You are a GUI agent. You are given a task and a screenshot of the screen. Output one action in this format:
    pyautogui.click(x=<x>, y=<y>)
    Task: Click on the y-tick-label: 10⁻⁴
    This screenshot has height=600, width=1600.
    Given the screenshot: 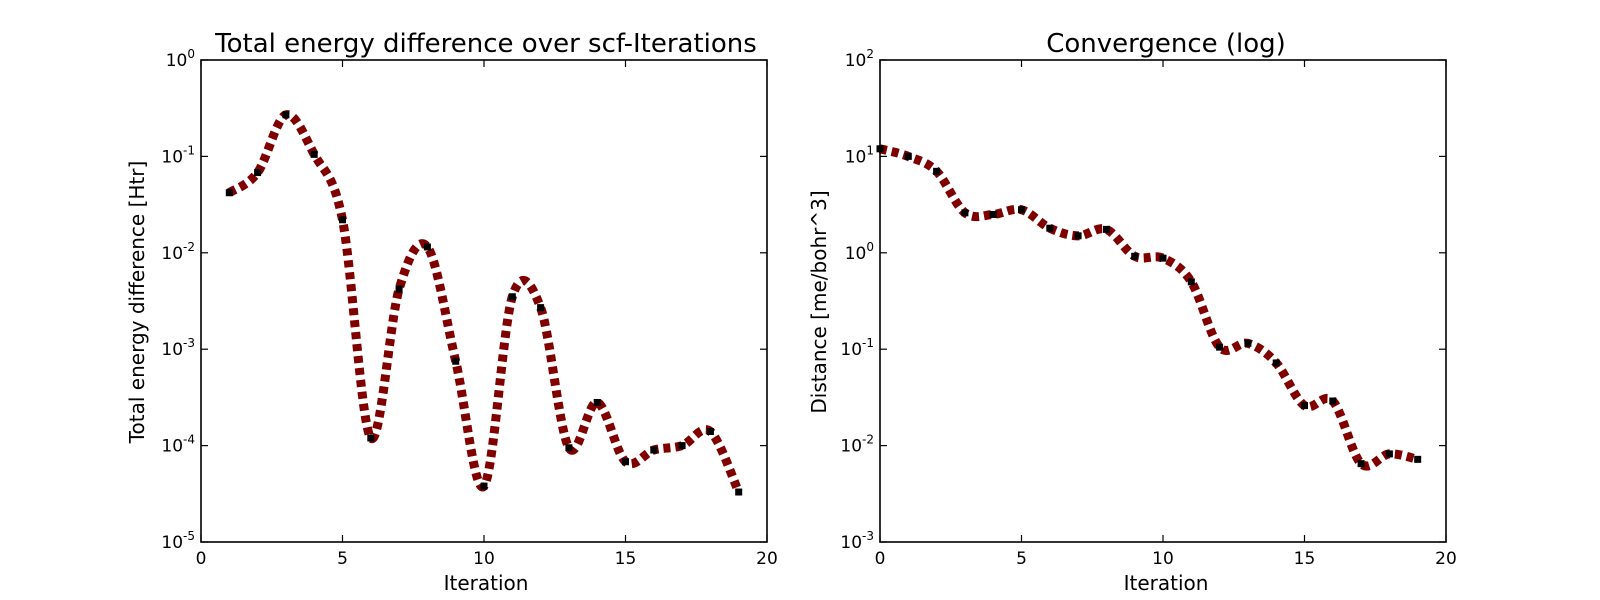 What is the action you would take?
    pyautogui.click(x=178, y=445)
    